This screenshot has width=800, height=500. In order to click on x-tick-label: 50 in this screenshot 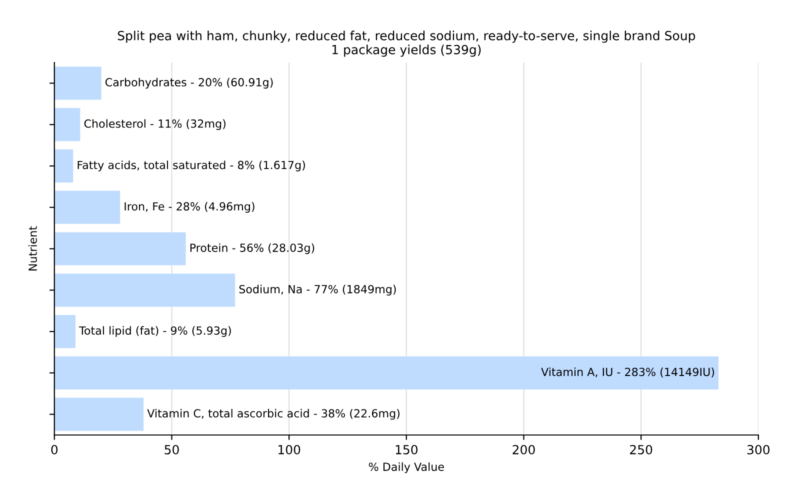, I will do `click(171, 449)`.